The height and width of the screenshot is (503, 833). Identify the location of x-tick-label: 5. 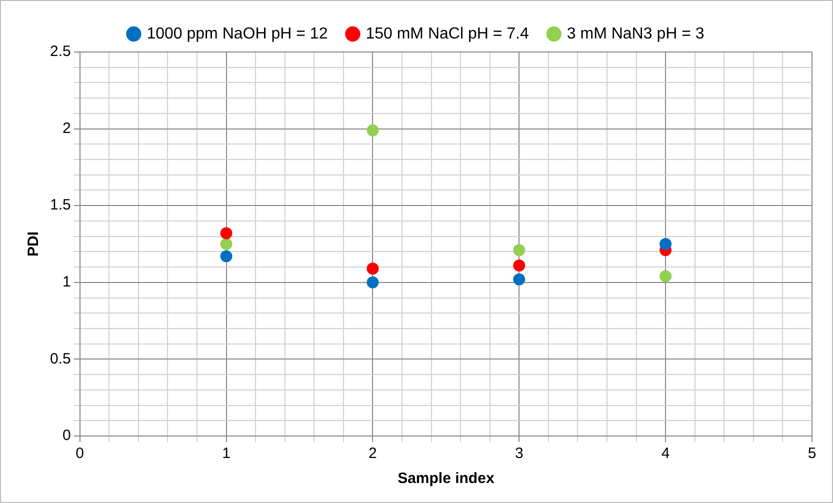
(812, 453).